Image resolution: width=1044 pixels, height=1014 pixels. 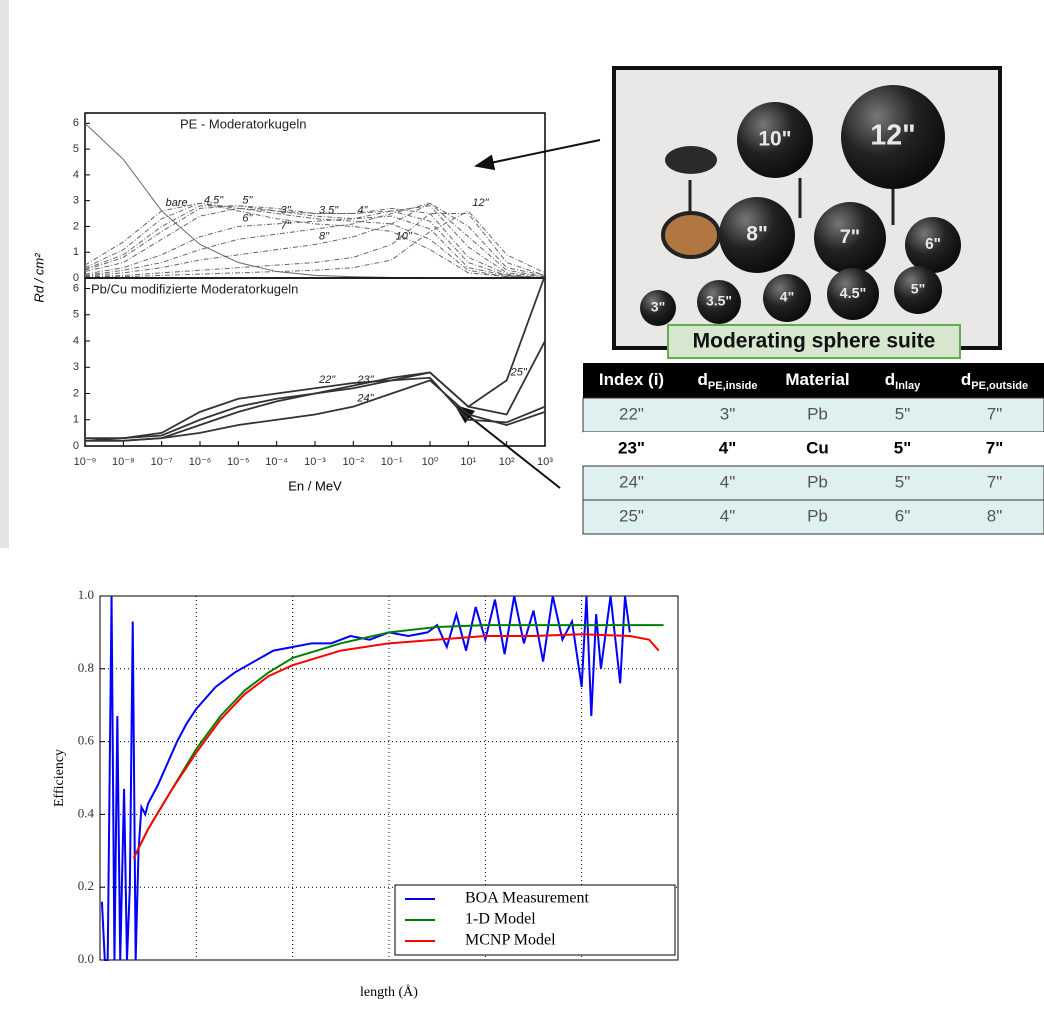 What do you see at coordinates (995, 515) in the screenshot?
I see `table-cell: 8"` at bounding box center [995, 515].